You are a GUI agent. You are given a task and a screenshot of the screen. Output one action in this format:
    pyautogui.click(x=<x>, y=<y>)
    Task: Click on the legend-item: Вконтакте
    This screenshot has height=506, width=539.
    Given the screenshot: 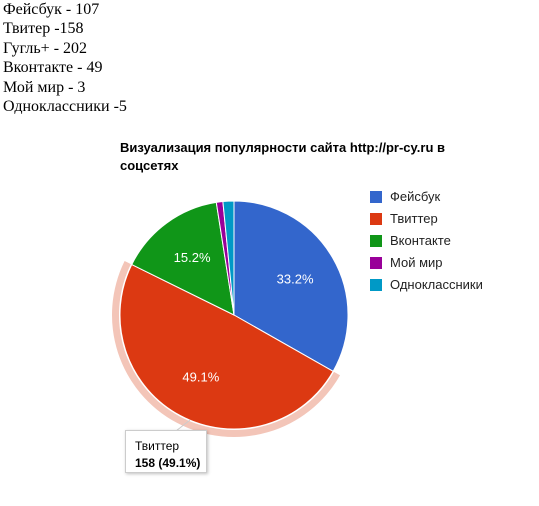 What is the action you would take?
    pyautogui.click(x=426, y=245)
    